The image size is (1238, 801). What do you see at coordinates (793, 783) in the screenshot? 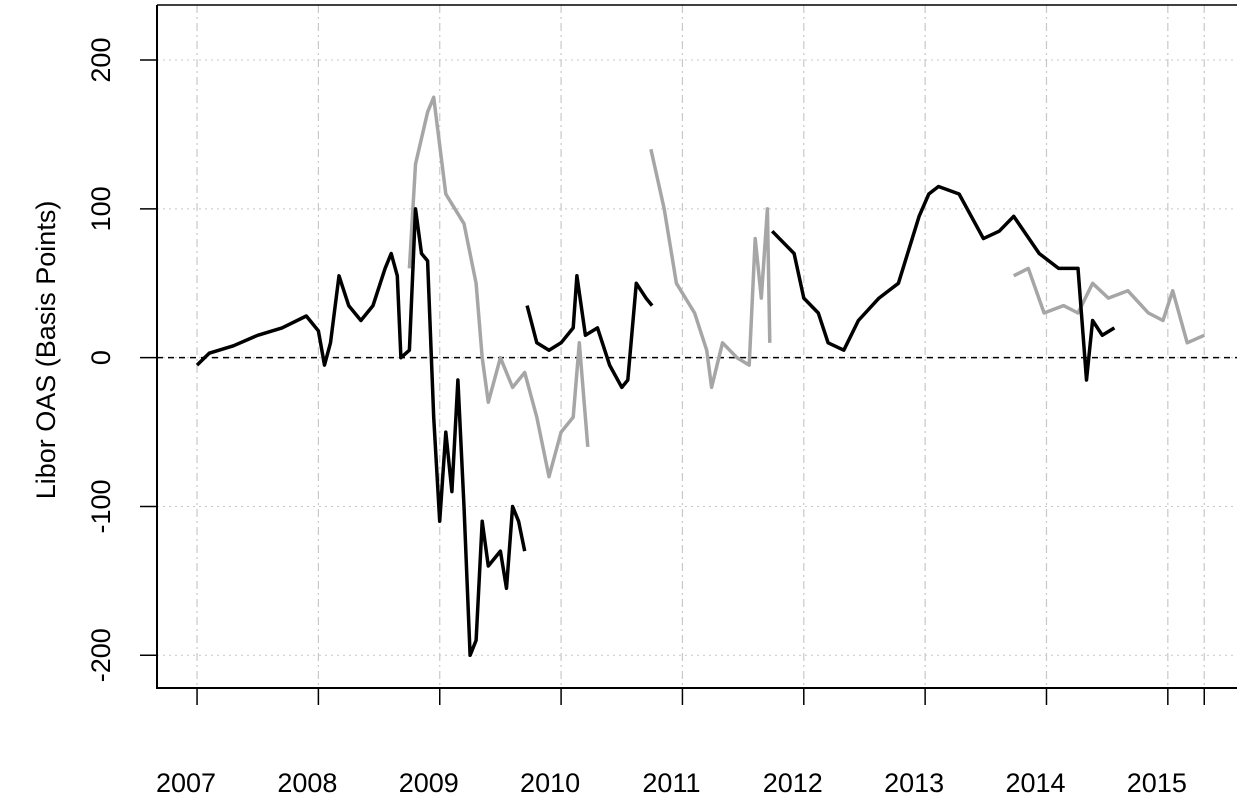
I see `x-tick-label: 2012` at bounding box center [793, 783].